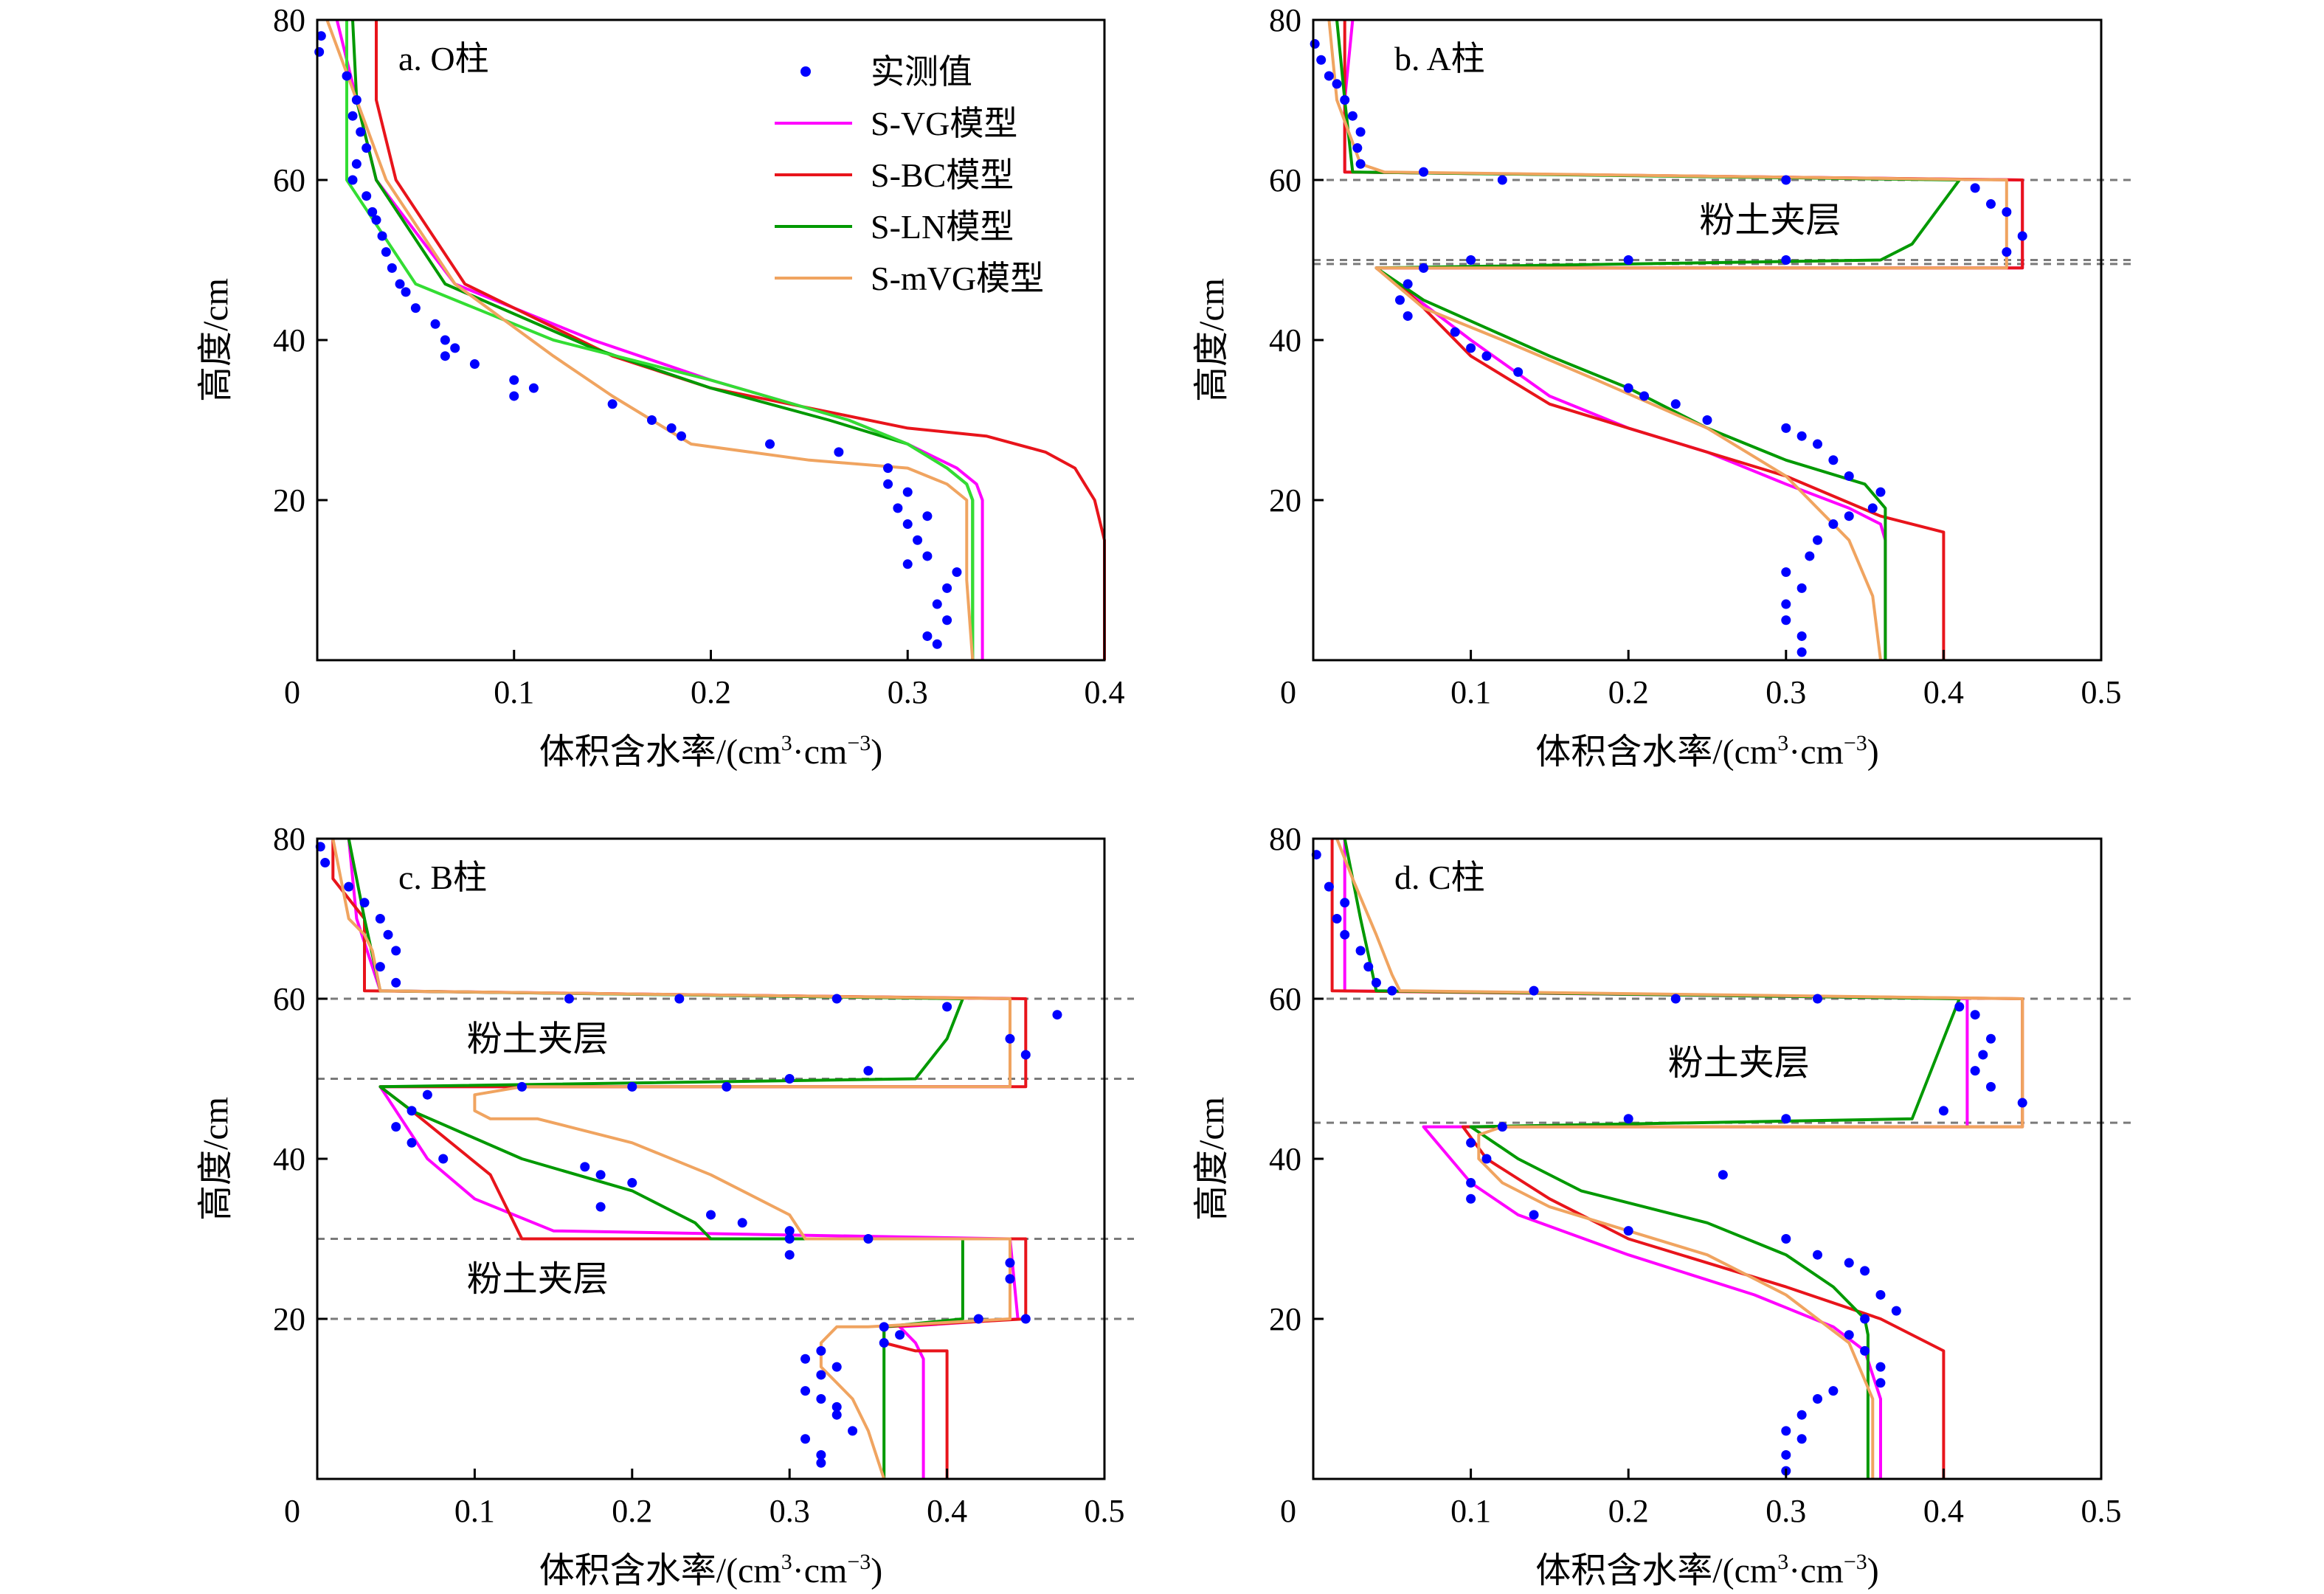 Image resolution: width=2324 pixels, height=1594 pixels. What do you see at coordinates (711, 692) in the screenshot?
I see `x-tick-label: 0.2` at bounding box center [711, 692].